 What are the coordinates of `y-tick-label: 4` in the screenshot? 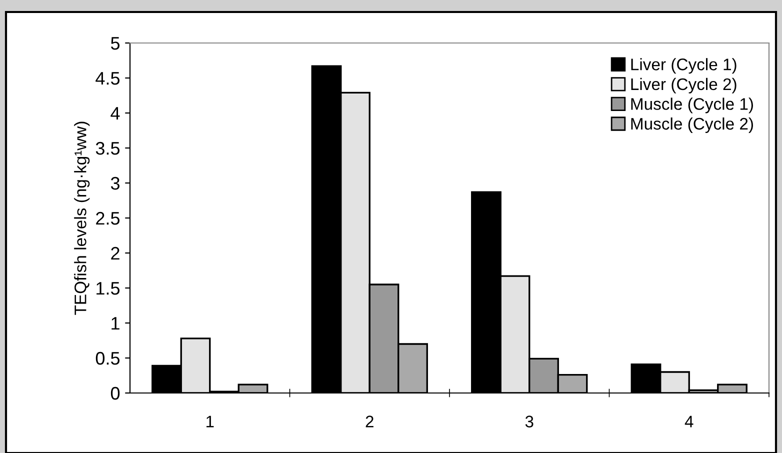 It's located at (115, 113).